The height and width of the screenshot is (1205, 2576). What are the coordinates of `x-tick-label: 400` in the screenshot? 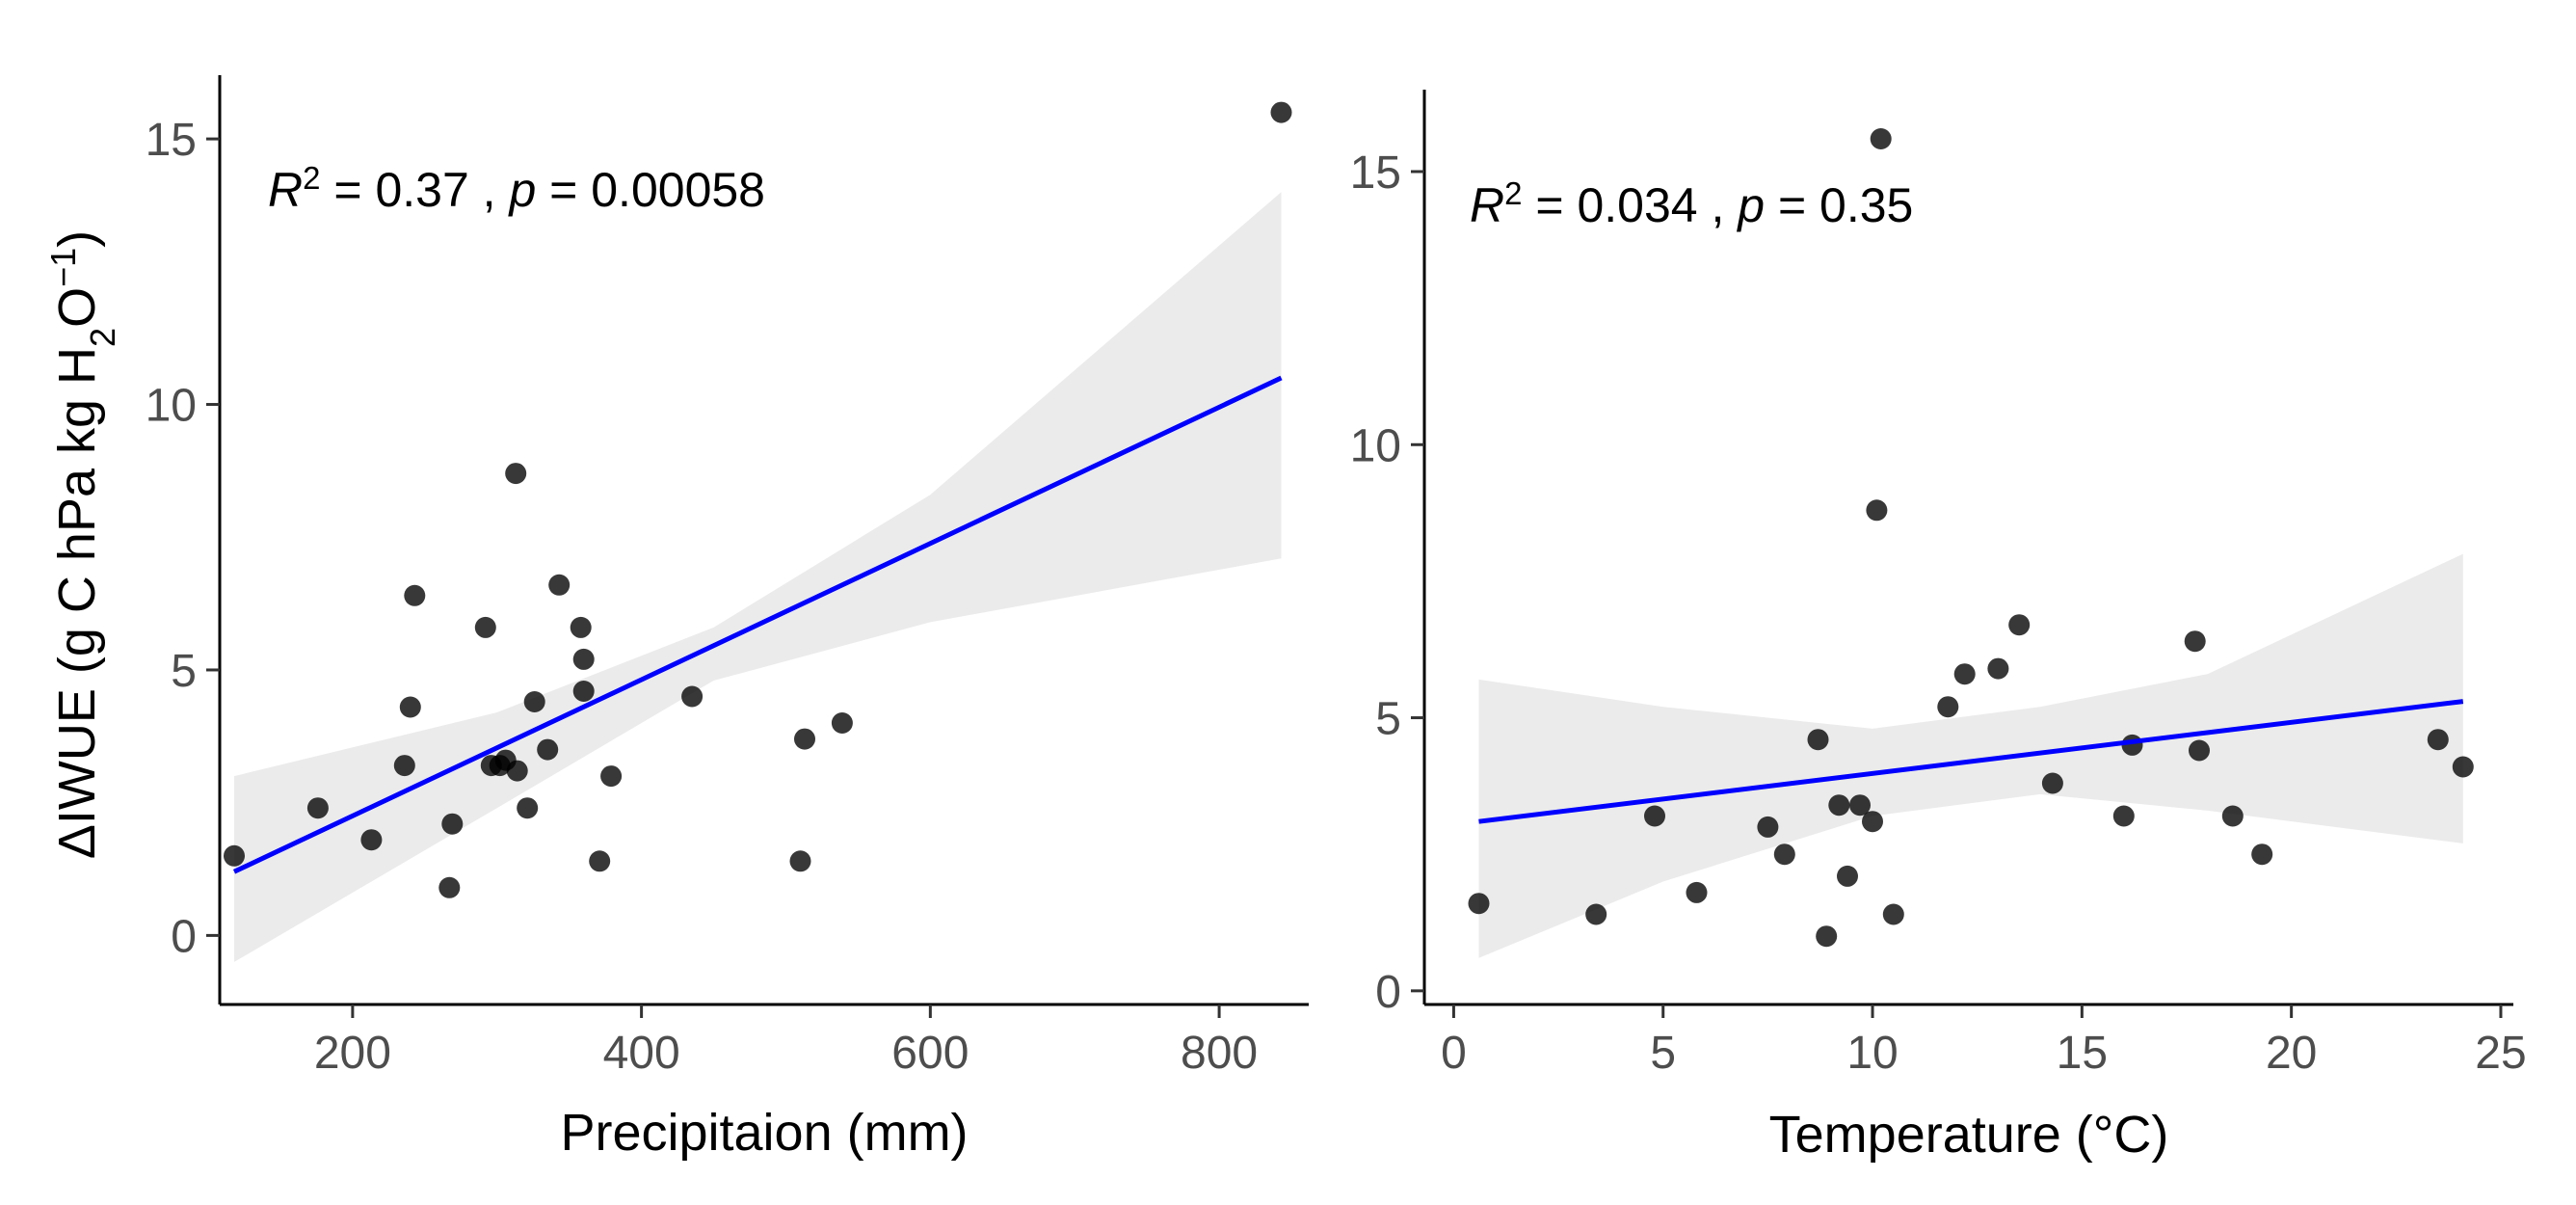 It's located at (641, 1054).